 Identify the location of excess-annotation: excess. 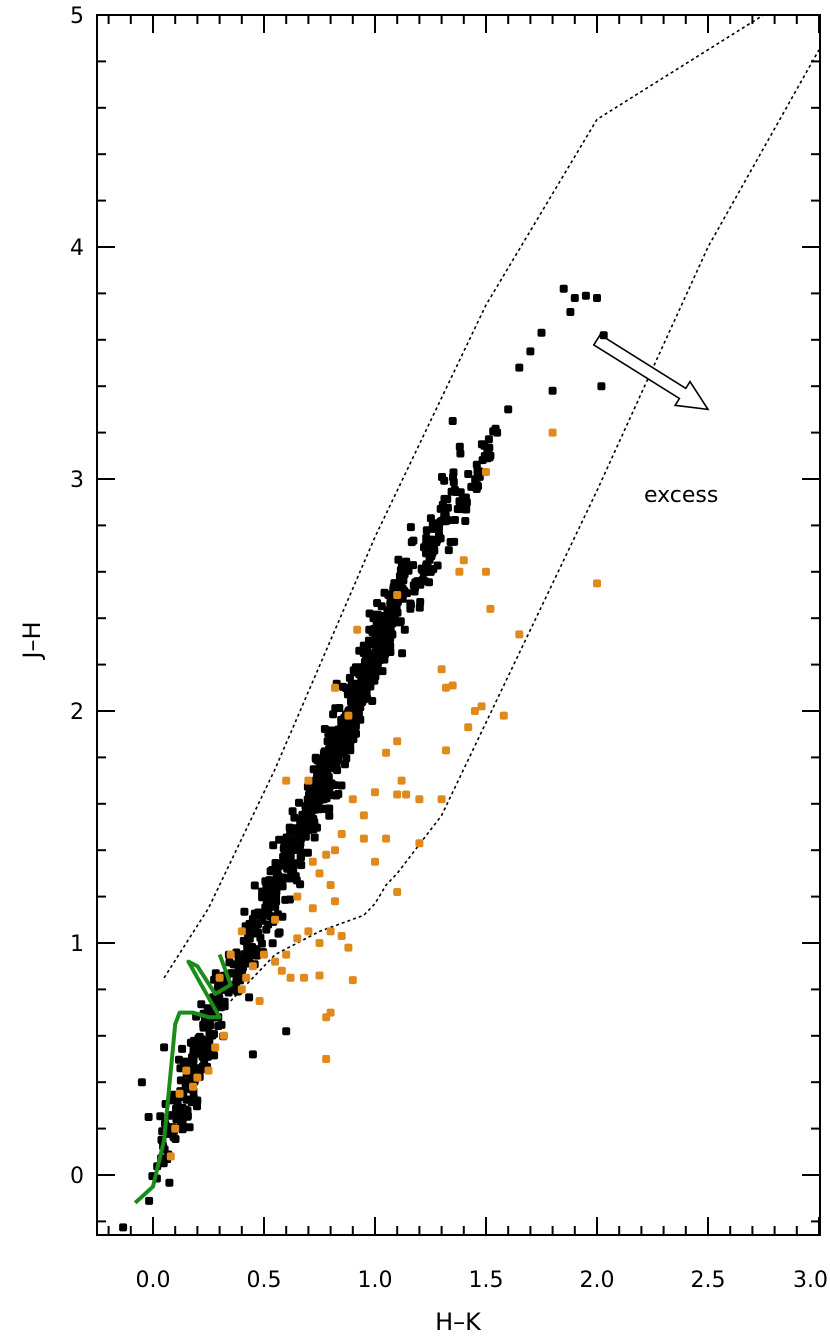
(681, 495).